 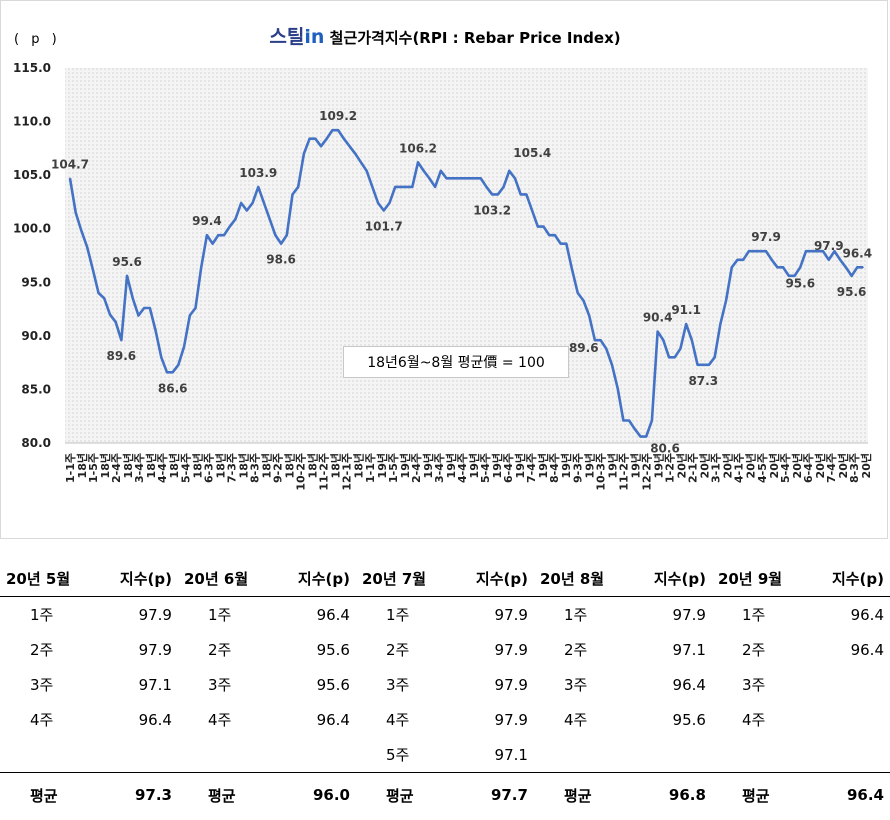 What do you see at coordinates (36, 443) in the screenshot?
I see `y-tick-label: 80.0` at bounding box center [36, 443].